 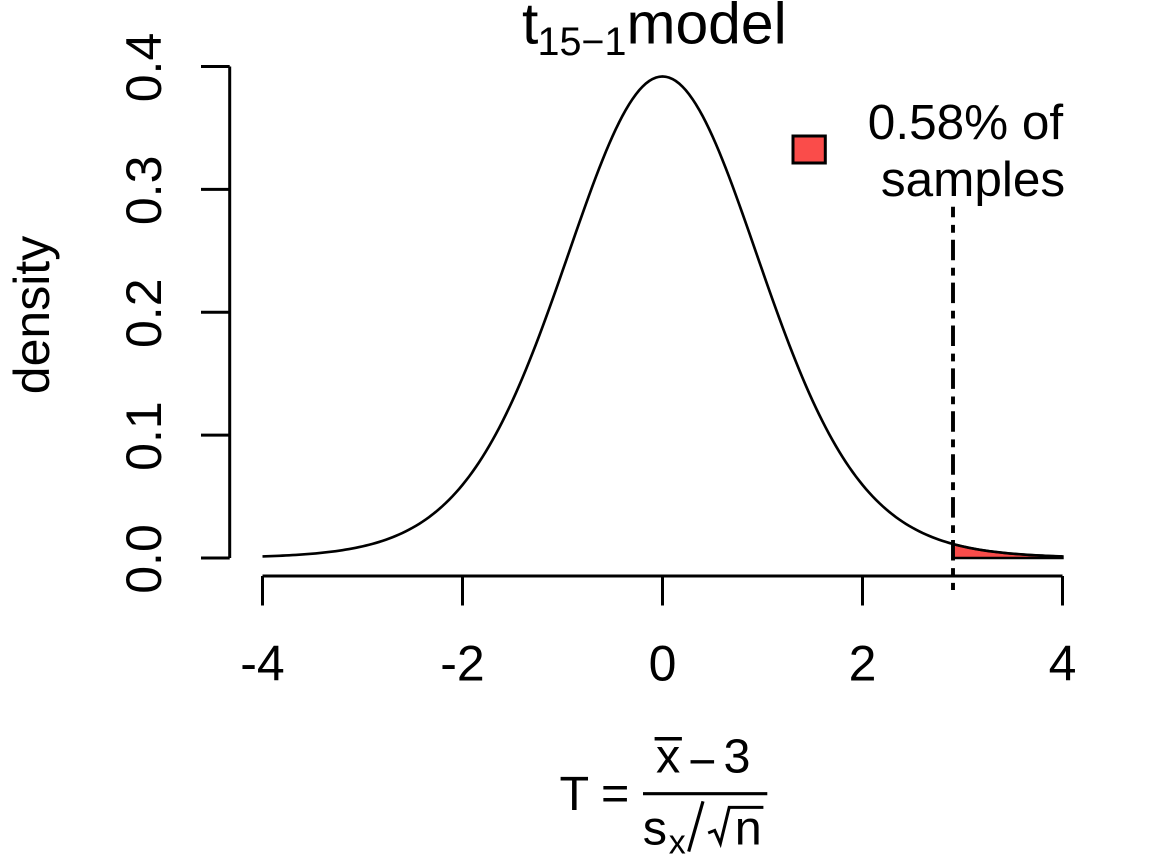 I want to click on svg-text: 0.0, so click(x=144, y=559).